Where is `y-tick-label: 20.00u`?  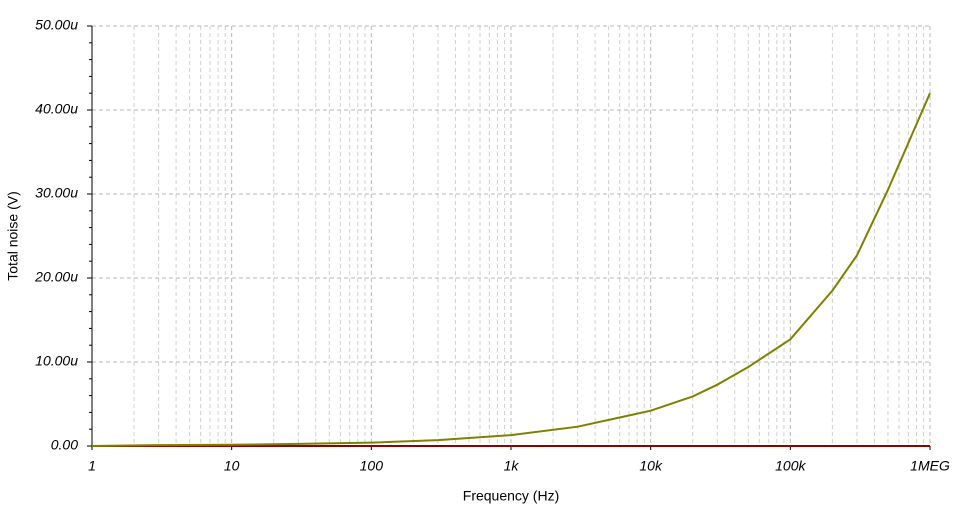
y-tick-label: 20.00u is located at coordinates (56, 277).